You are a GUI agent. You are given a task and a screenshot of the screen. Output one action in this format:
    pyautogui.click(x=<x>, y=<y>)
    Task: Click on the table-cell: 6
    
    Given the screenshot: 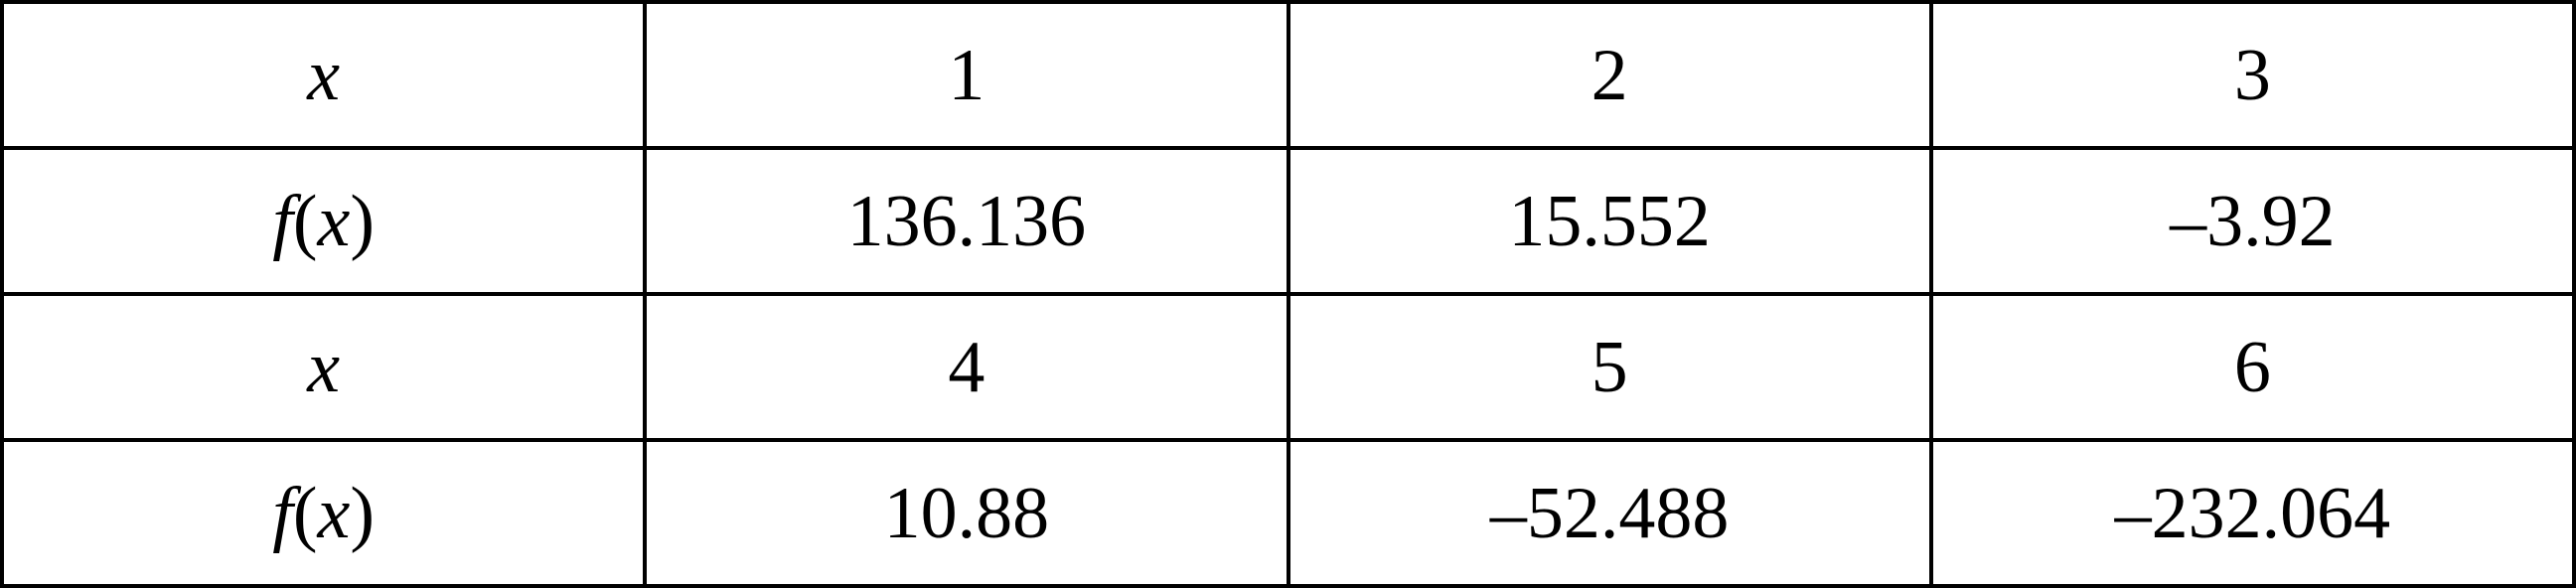 What is the action you would take?
    pyautogui.click(x=2252, y=367)
    